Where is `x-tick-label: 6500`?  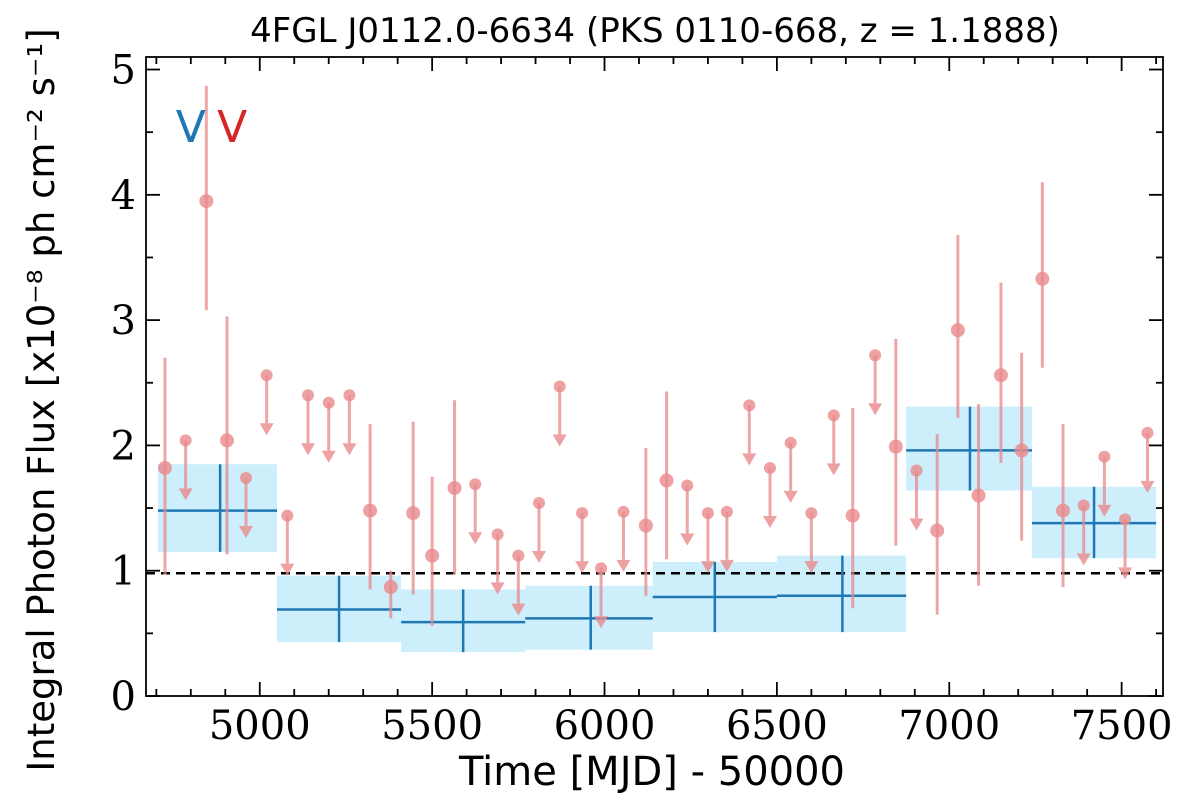
x-tick-label: 6500 is located at coordinates (777, 726).